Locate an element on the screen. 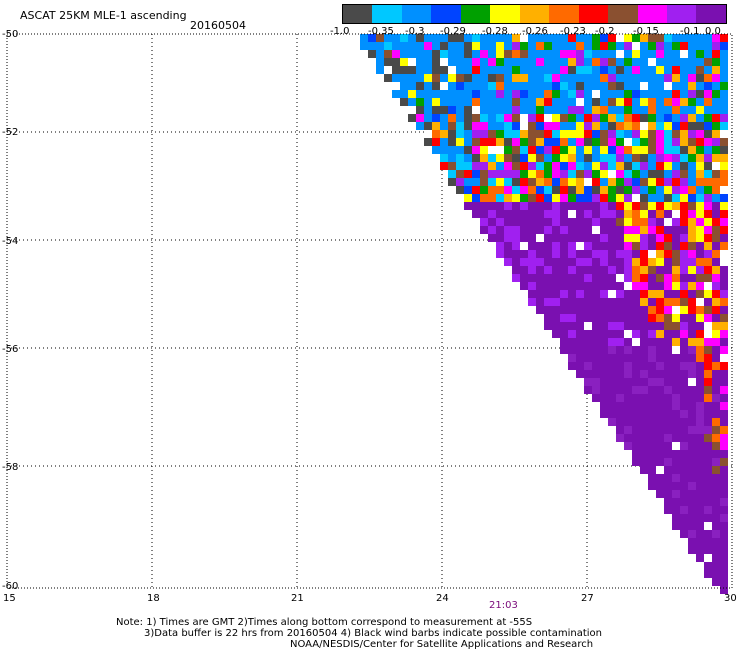  colorbar-label: -0.35 is located at coordinates (381, 31).